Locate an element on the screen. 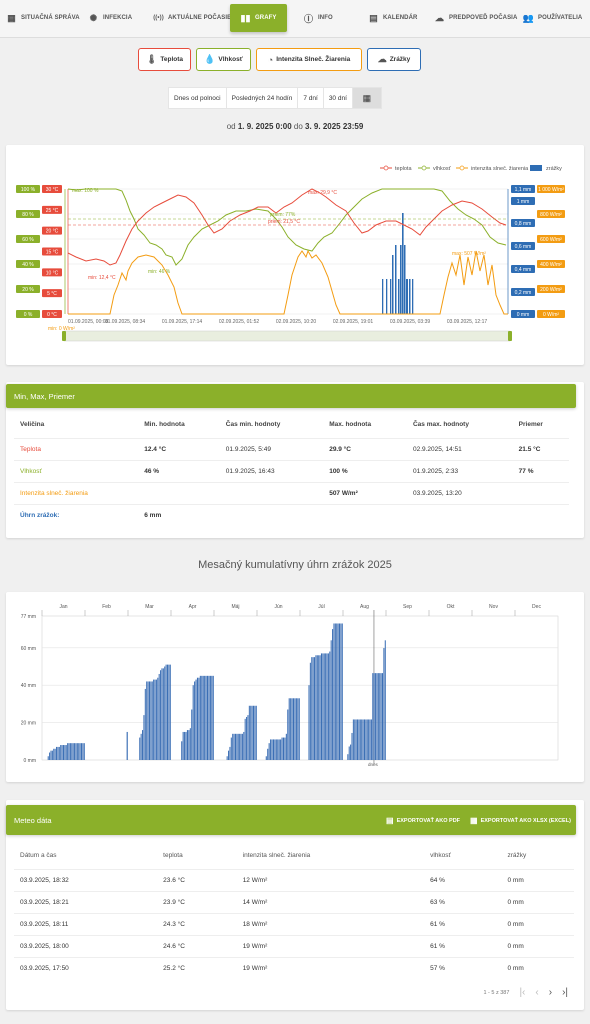 The image size is (590, 1024). period-label: od 1. 9. 2025 0:00 do 3. 9. 2025 23:59 is located at coordinates (295, 126).